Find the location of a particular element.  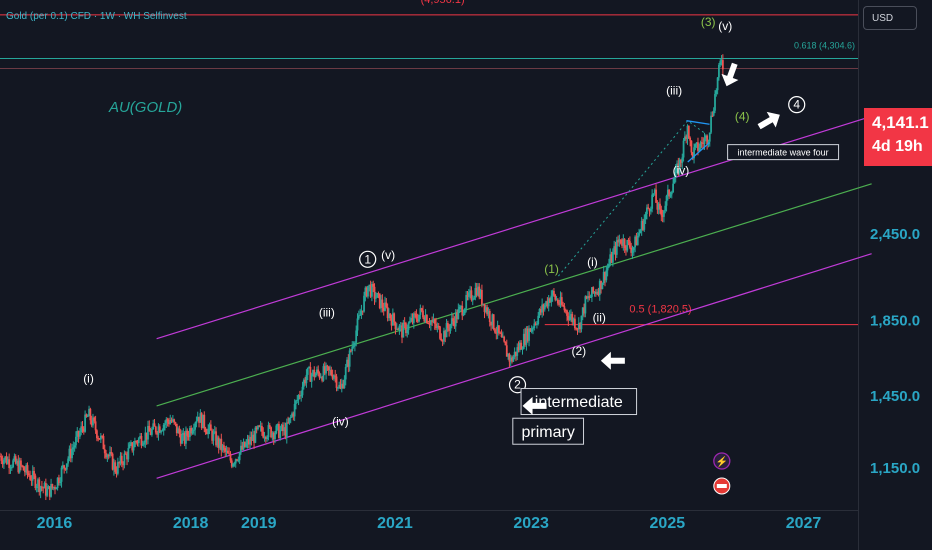

price-tick-label: 1,150.0 is located at coordinates (895, 468).